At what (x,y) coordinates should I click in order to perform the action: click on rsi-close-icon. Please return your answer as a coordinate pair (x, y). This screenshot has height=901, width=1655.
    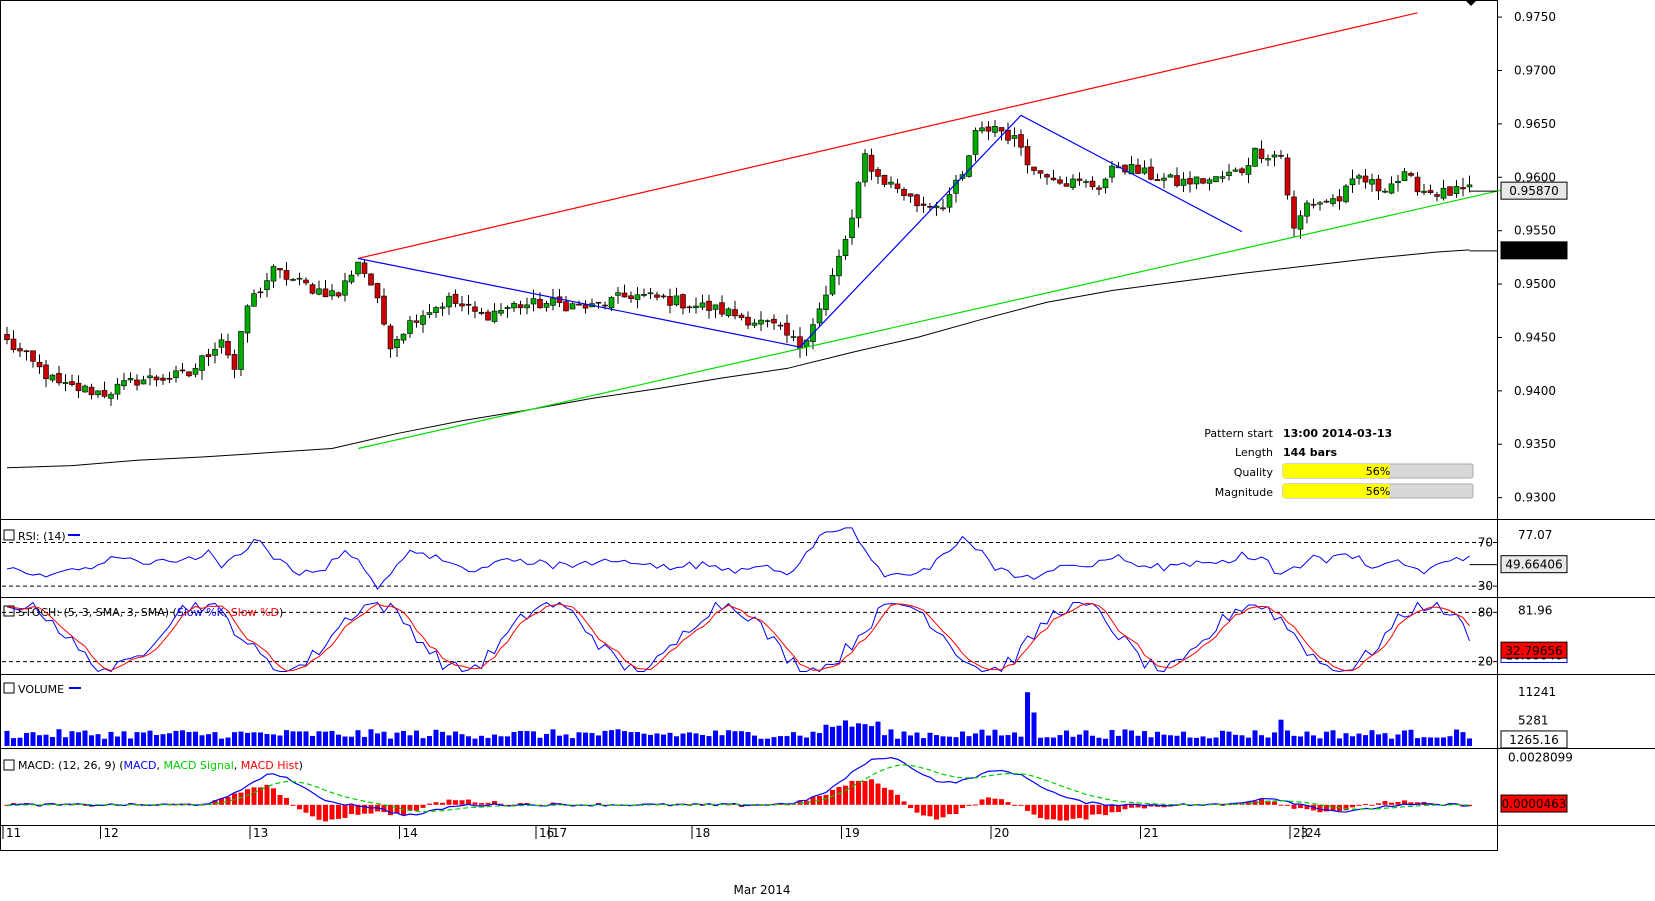
    Looking at the image, I should click on (9, 535).